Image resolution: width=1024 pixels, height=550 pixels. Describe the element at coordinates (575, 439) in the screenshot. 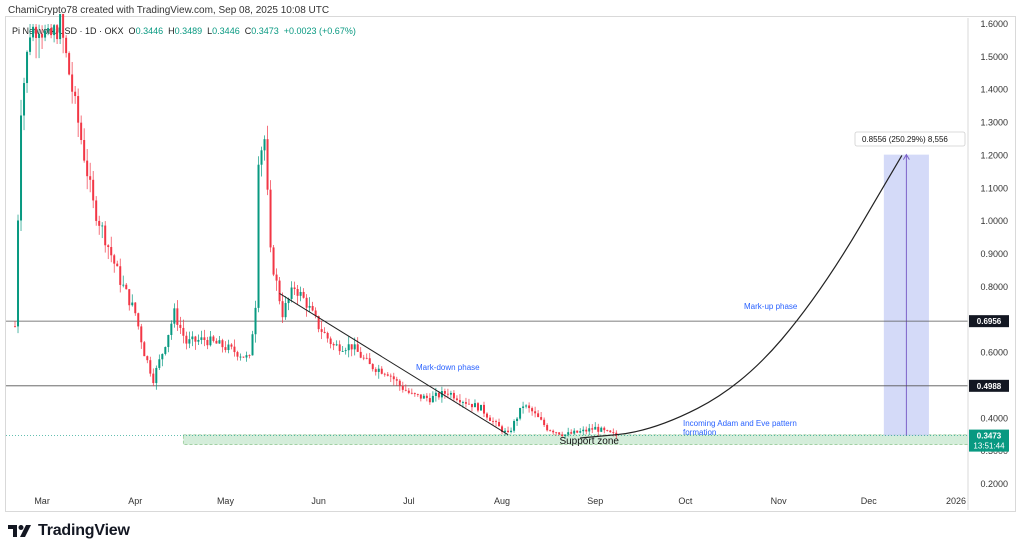

I see `support-zone` at that location.